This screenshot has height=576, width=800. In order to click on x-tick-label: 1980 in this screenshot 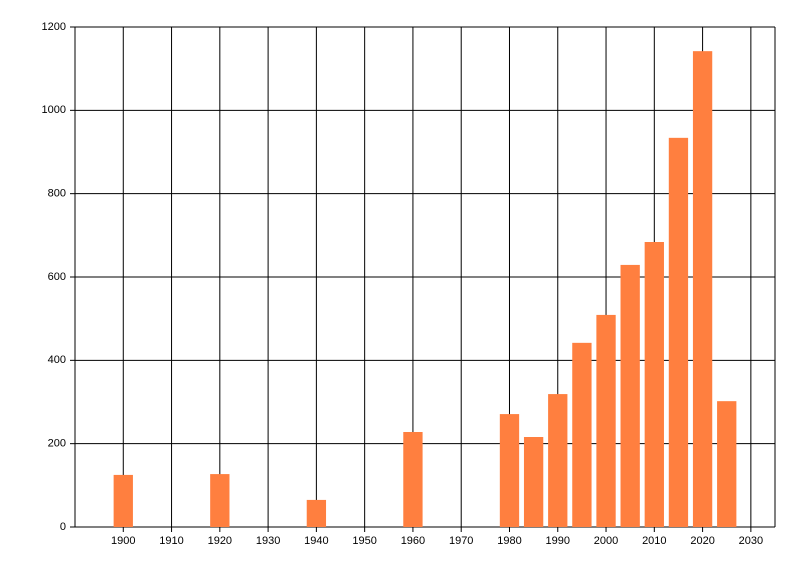, I will do `click(509, 541)`.